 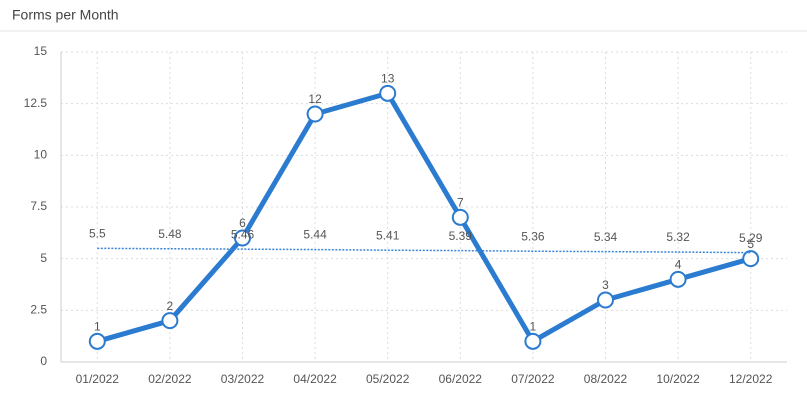 What do you see at coordinates (170, 234) in the screenshot?
I see `data-label: 5.48` at bounding box center [170, 234].